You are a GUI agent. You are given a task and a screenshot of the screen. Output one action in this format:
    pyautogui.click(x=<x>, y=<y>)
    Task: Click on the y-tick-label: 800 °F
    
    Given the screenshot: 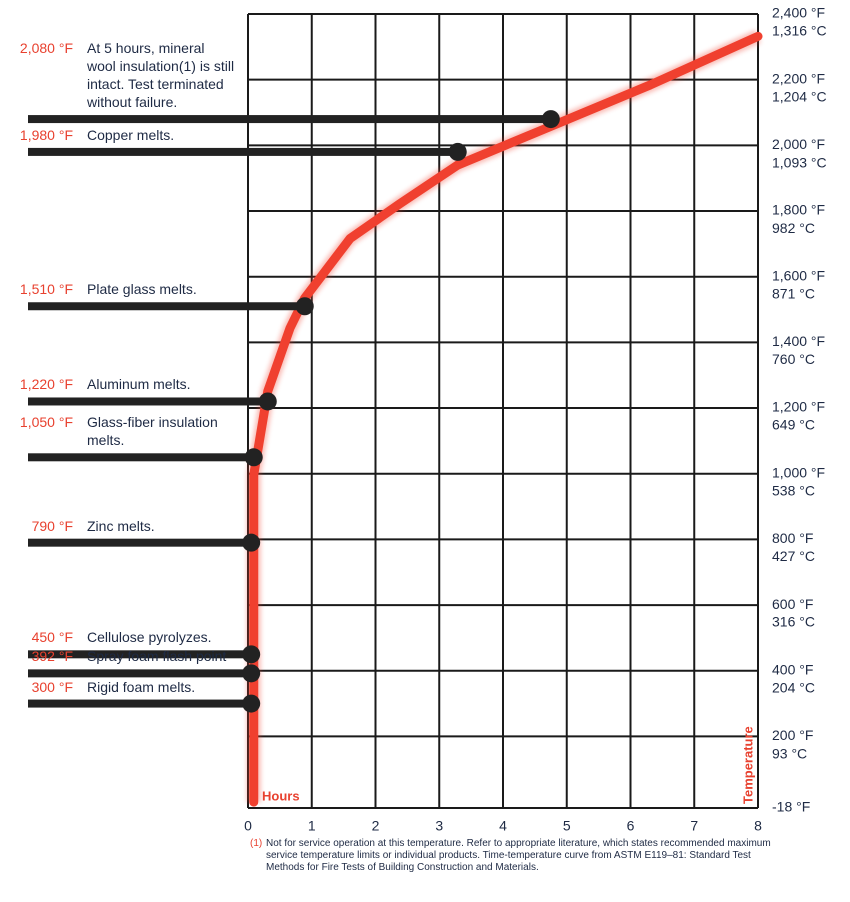 What is the action you would take?
    pyautogui.click(x=792, y=538)
    